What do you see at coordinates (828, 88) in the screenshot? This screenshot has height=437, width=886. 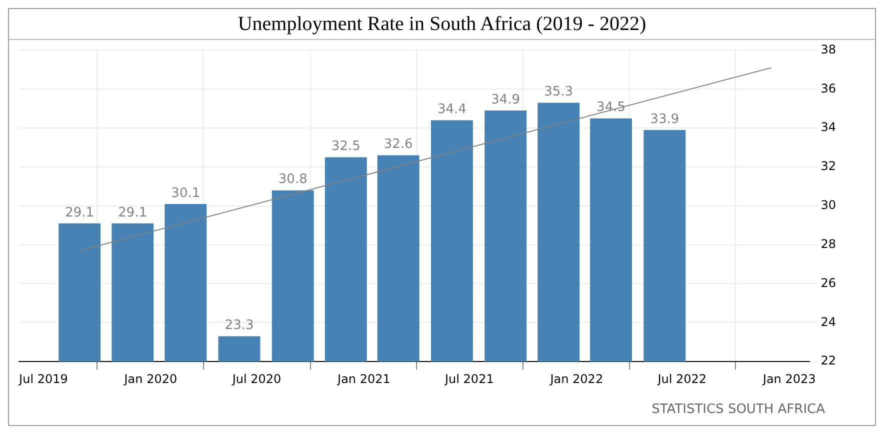 I see `y-tick-label: 36` at bounding box center [828, 88].